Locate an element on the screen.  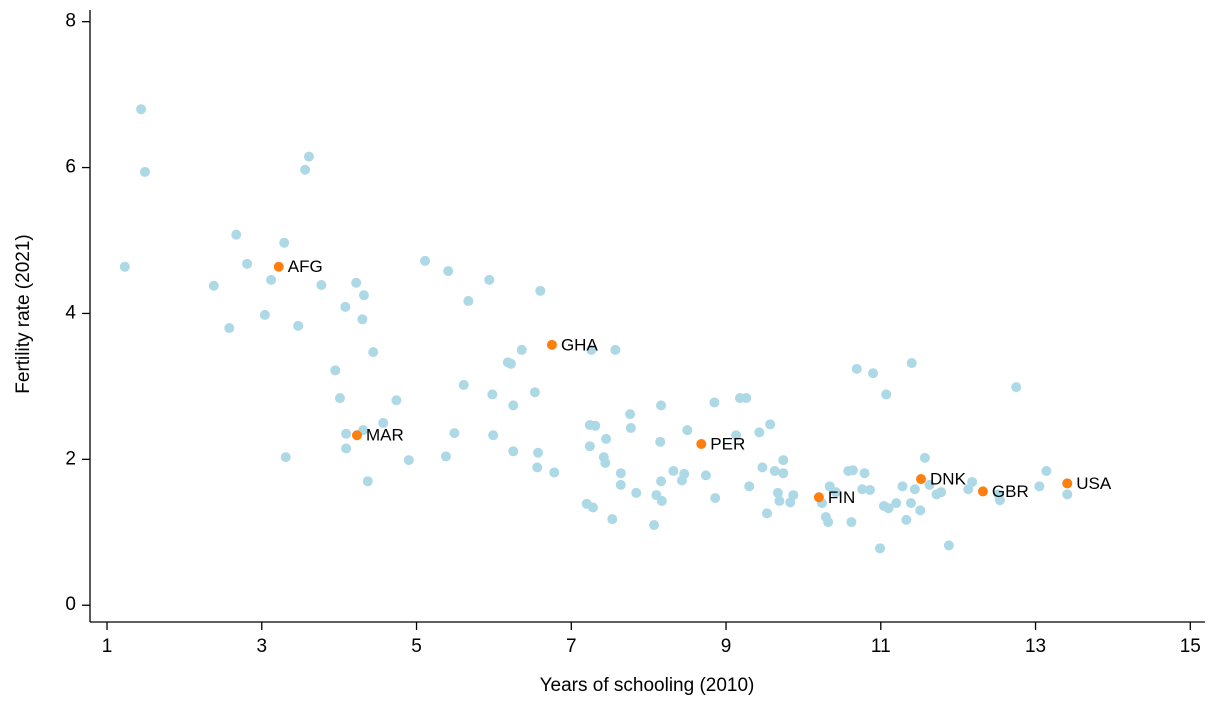
x-tick-label: 9 is located at coordinates (726, 646).